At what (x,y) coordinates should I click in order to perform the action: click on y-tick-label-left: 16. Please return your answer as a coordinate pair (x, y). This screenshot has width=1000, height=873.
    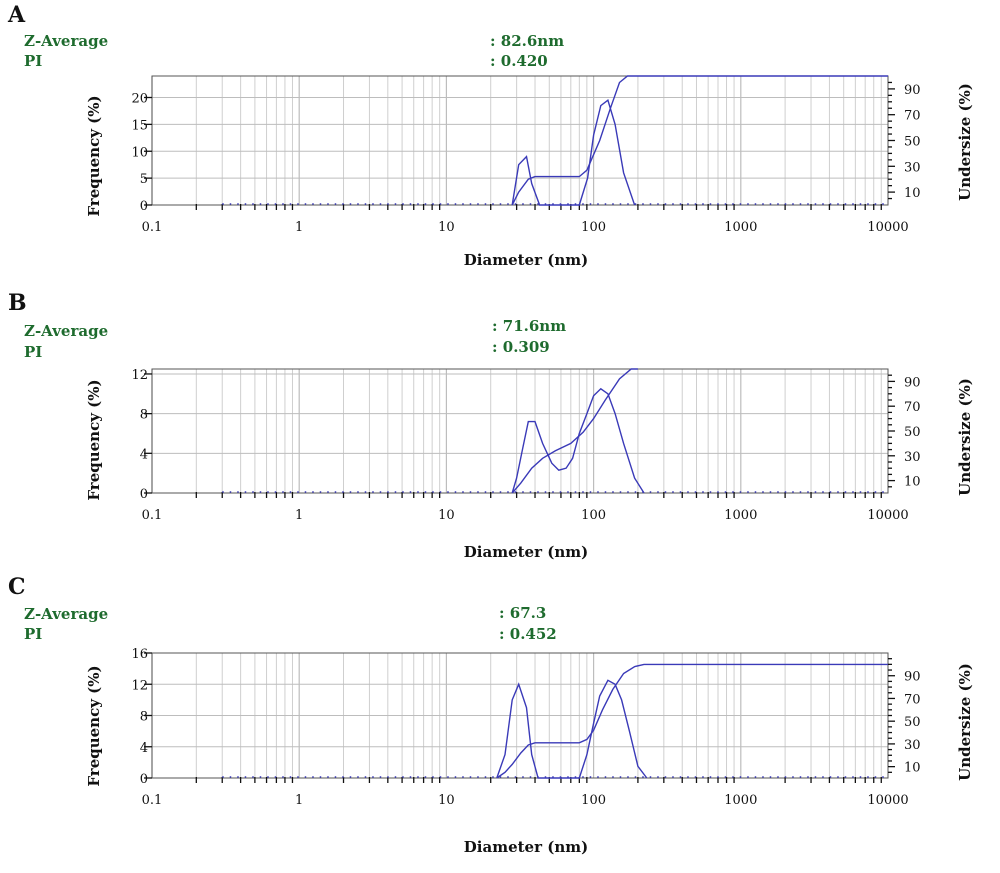
    Looking at the image, I should click on (139, 654).